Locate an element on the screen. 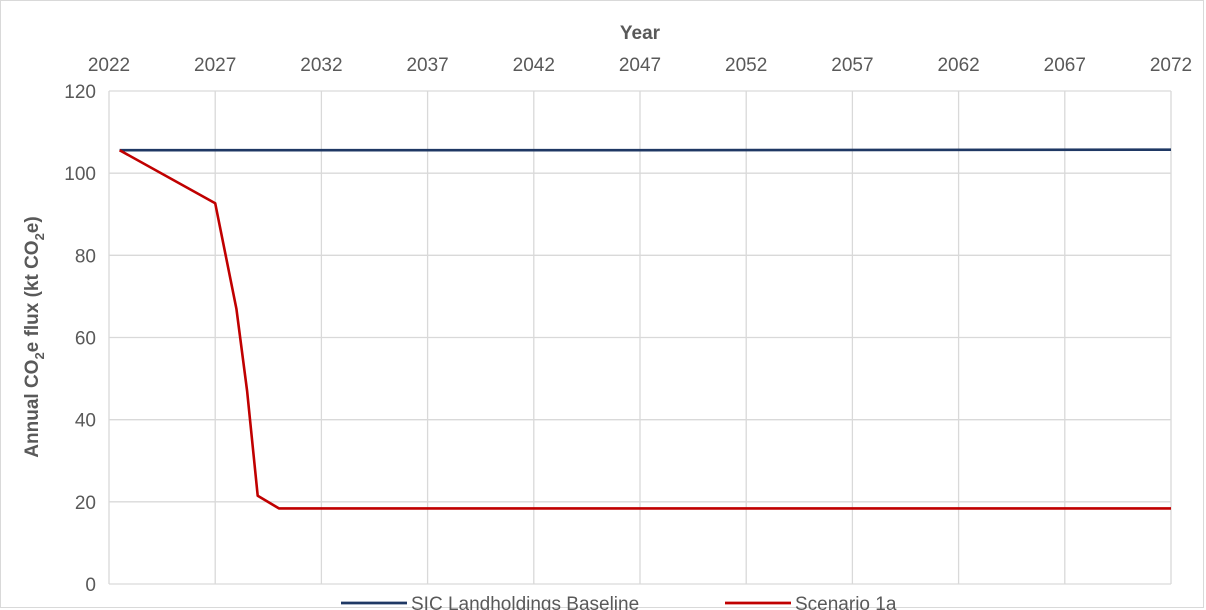 Image resolution: width=1206 pixels, height=610 pixels. x-tick-label: 2067 is located at coordinates (1065, 65).